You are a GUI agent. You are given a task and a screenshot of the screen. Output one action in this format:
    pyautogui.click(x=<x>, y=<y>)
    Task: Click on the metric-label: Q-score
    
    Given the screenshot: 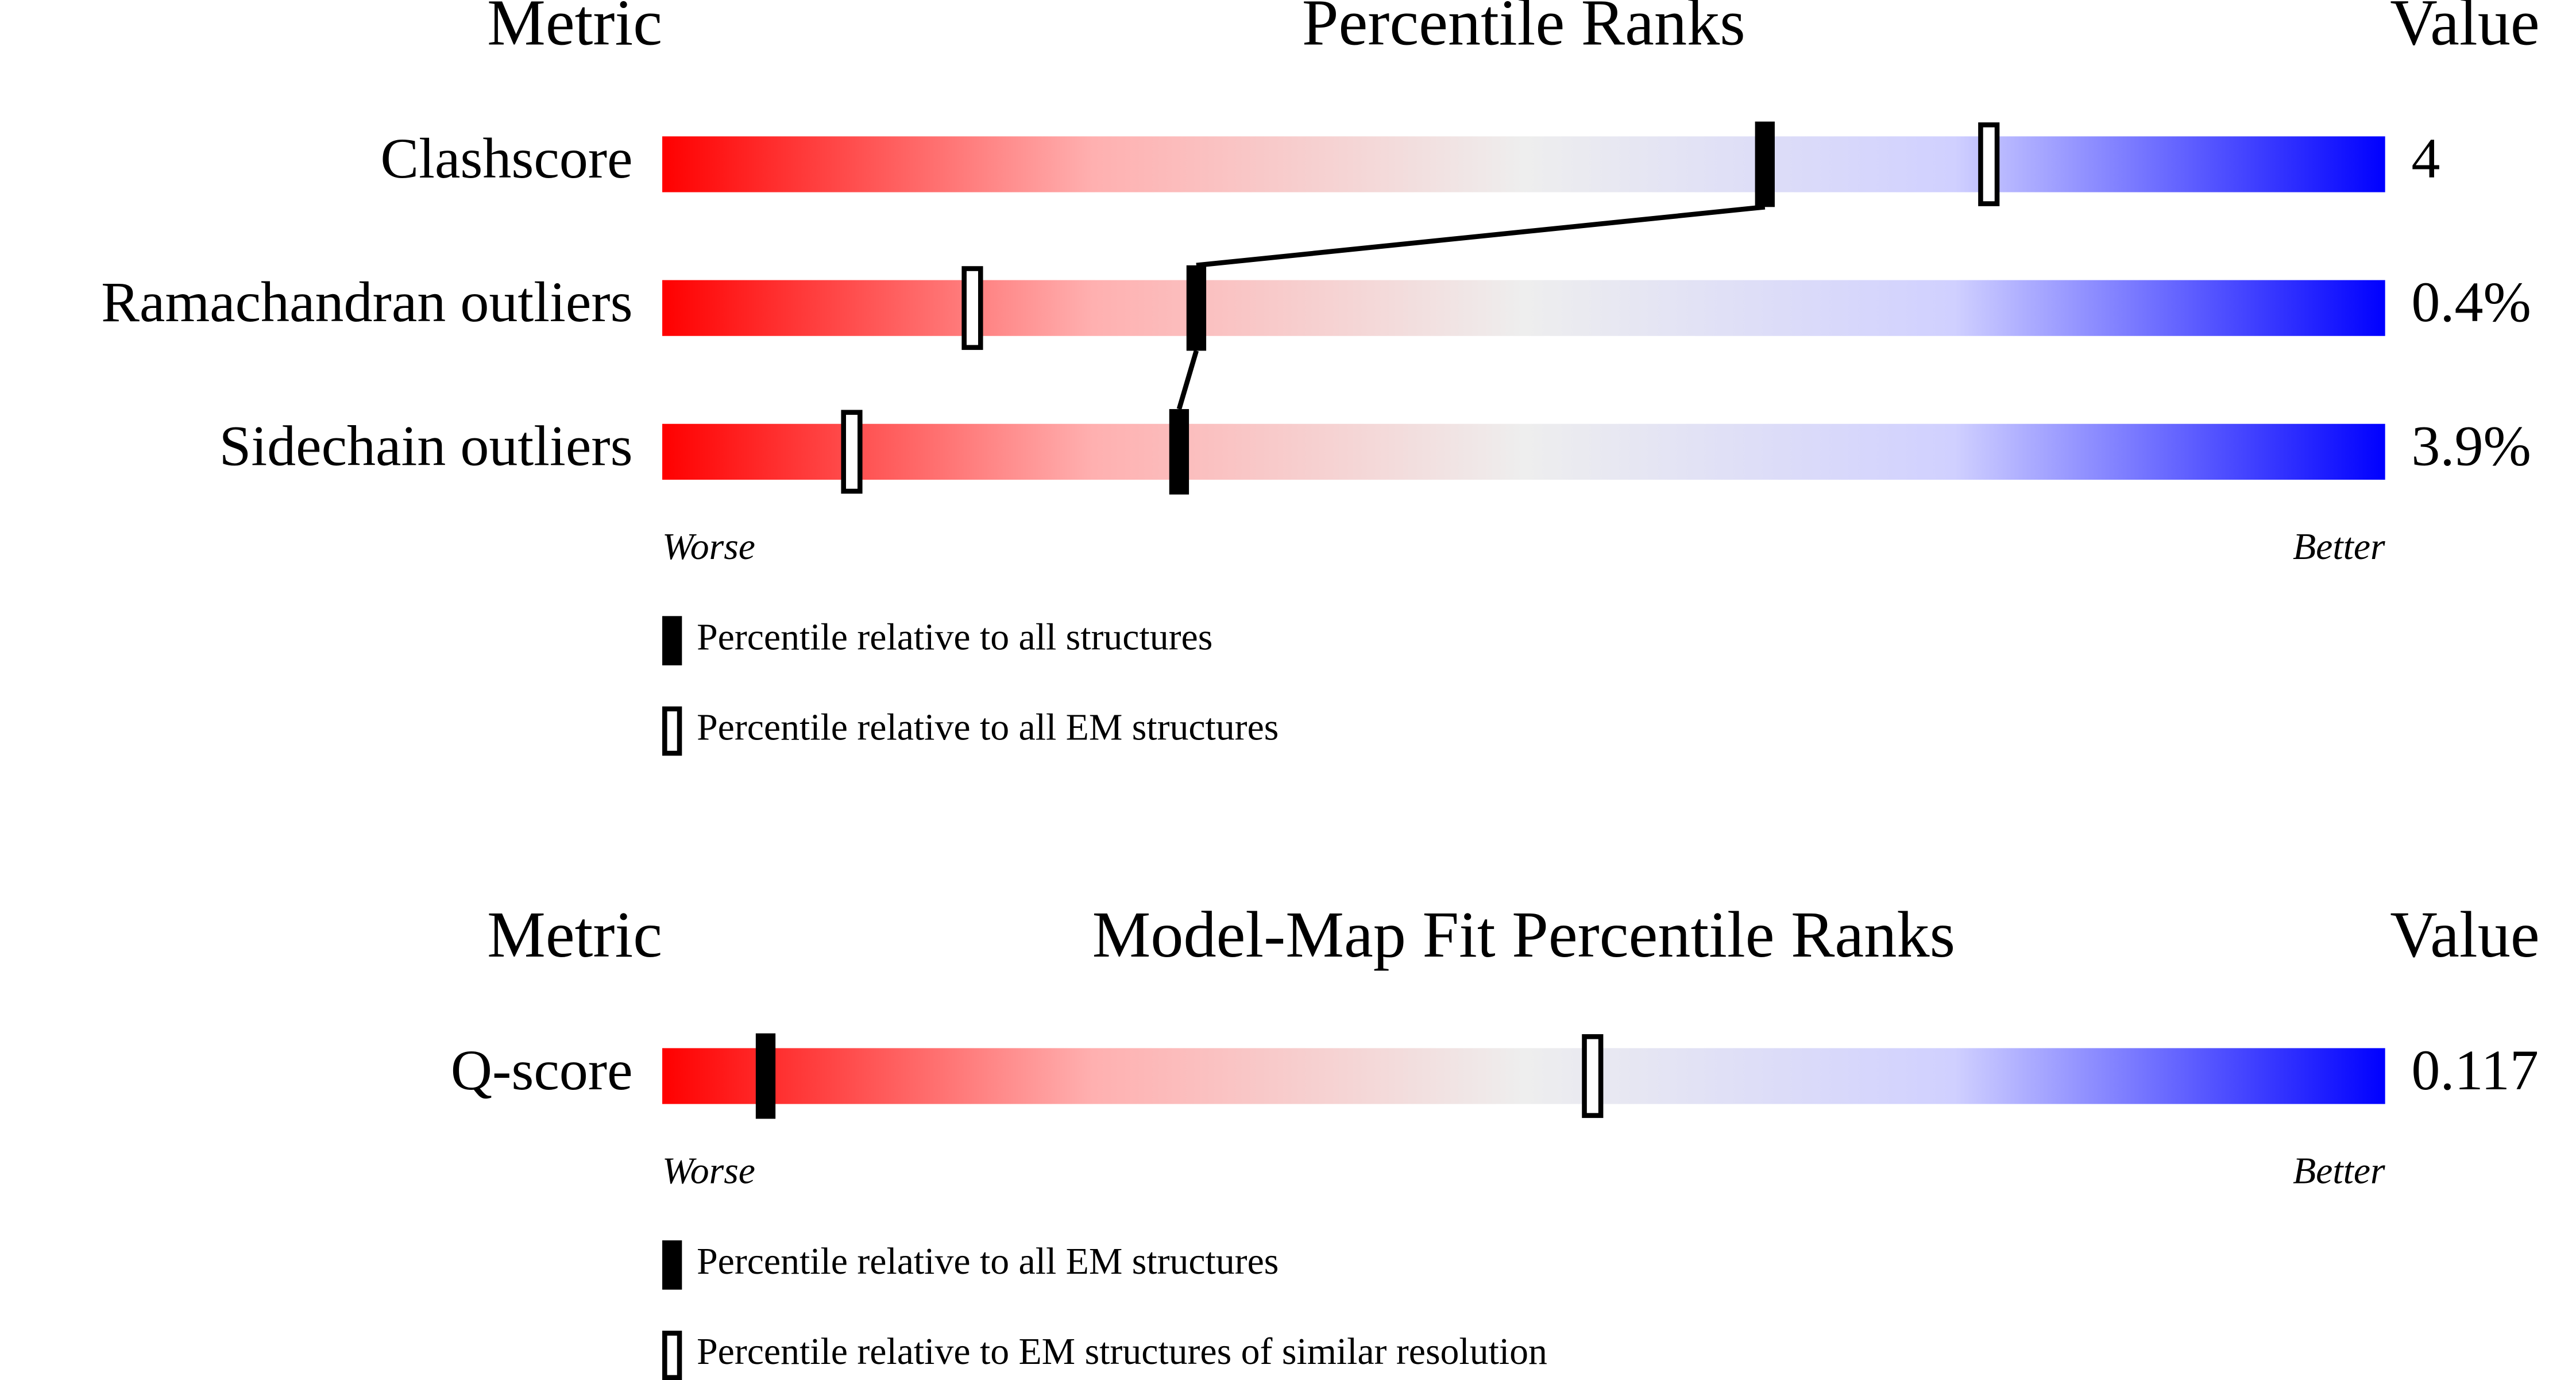 What is the action you would take?
    pyautogui.click(x=542, y=1070)
    